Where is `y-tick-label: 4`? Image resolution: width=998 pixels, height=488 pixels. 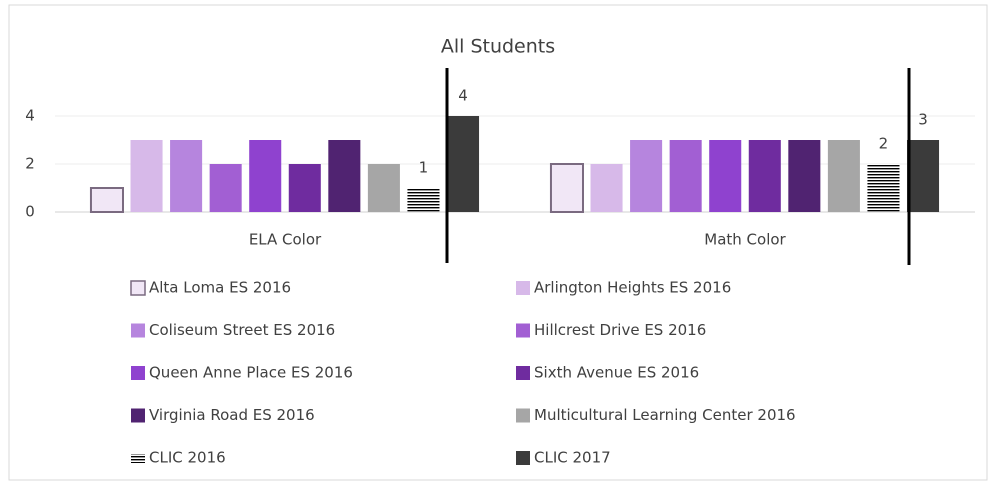
y-tick-label: 4 is located at coordinates (30, 116).